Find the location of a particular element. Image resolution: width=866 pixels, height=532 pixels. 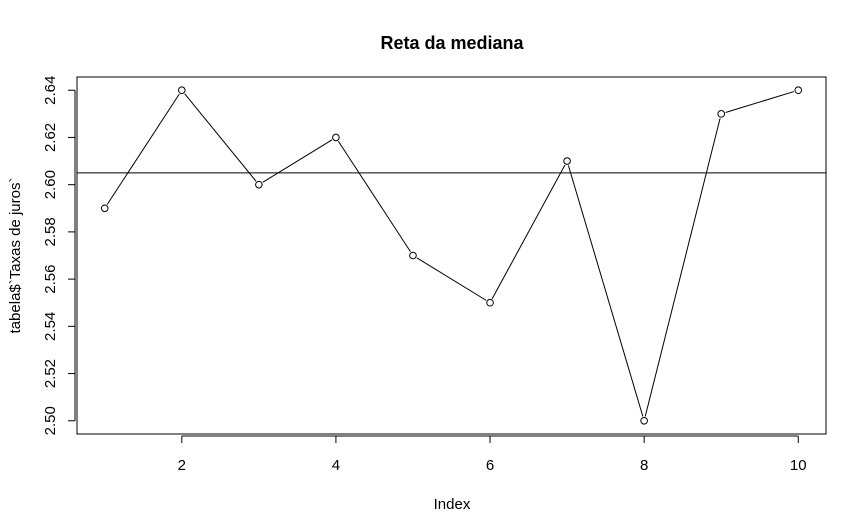

x-tick-label: 10 is located at coordinates (798, 465).